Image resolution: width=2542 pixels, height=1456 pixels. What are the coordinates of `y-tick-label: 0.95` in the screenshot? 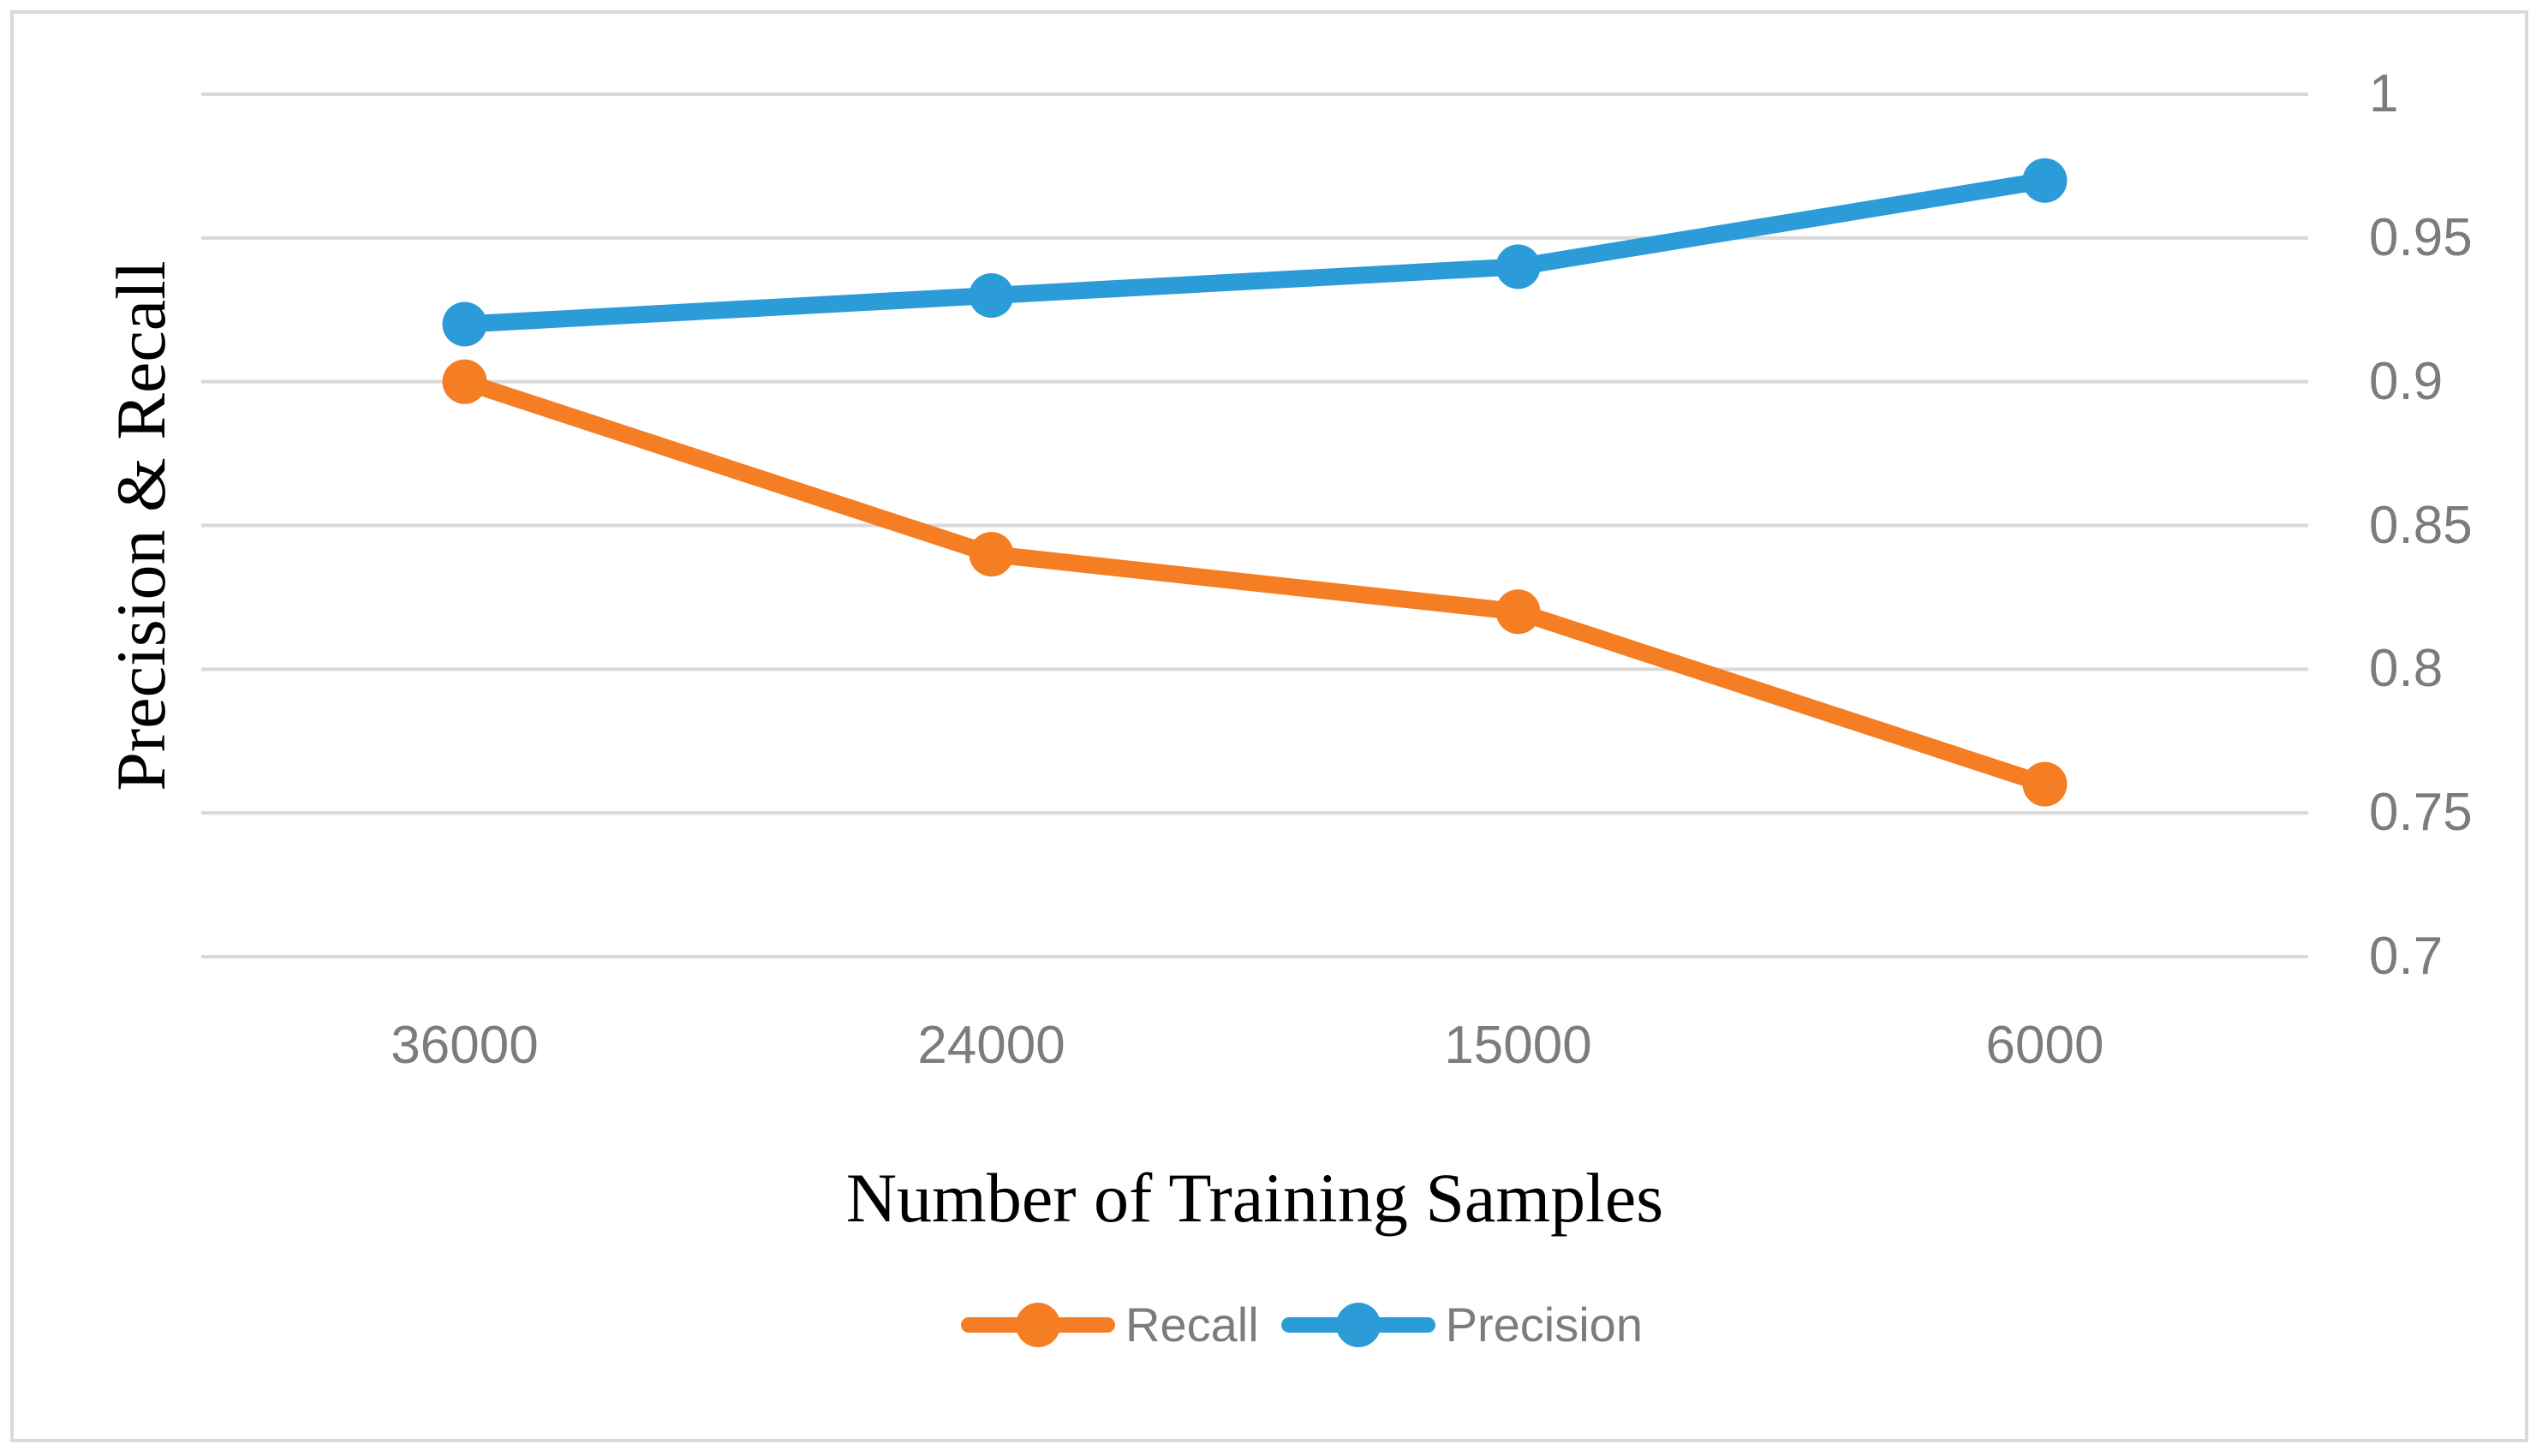 It's located at (2421, 237).